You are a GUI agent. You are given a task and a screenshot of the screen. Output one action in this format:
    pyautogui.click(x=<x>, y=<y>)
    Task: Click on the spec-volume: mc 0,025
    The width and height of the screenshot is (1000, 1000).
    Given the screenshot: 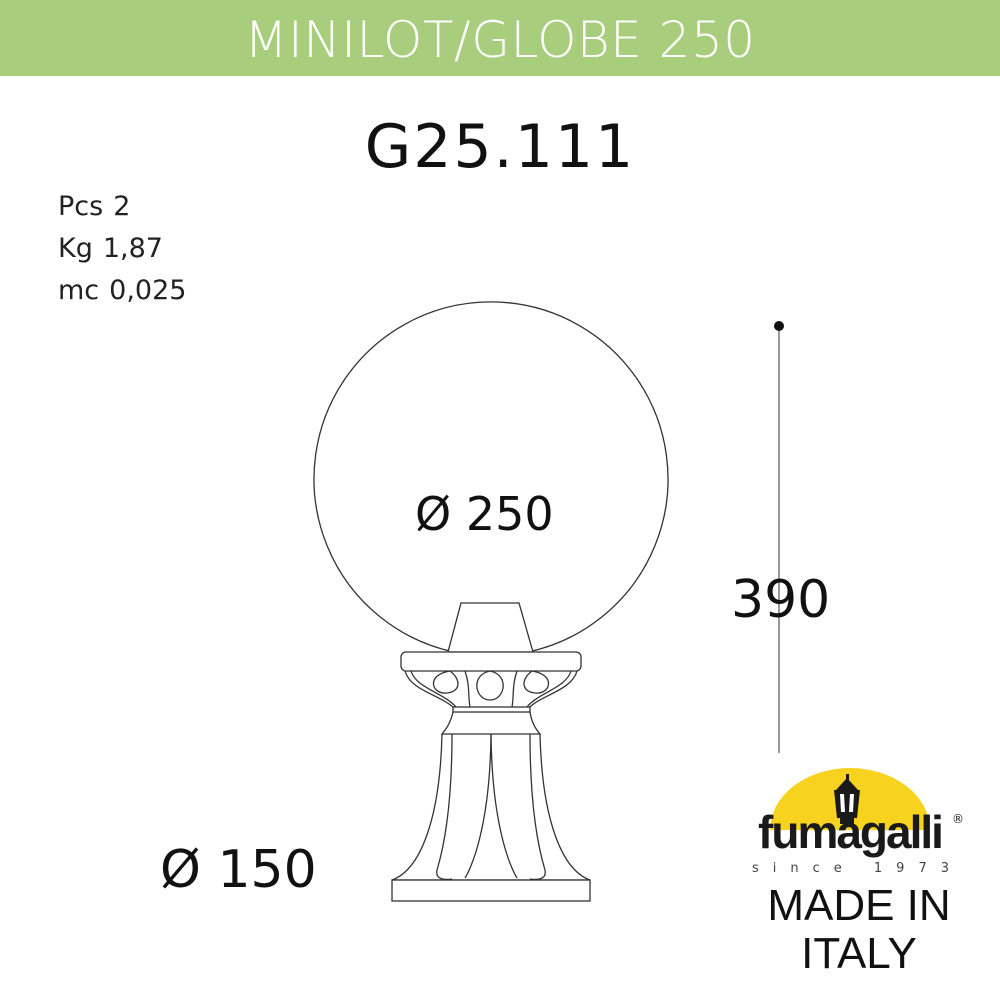 What is the action you would take?
    pyautogui.click(x=127, y=291)
    